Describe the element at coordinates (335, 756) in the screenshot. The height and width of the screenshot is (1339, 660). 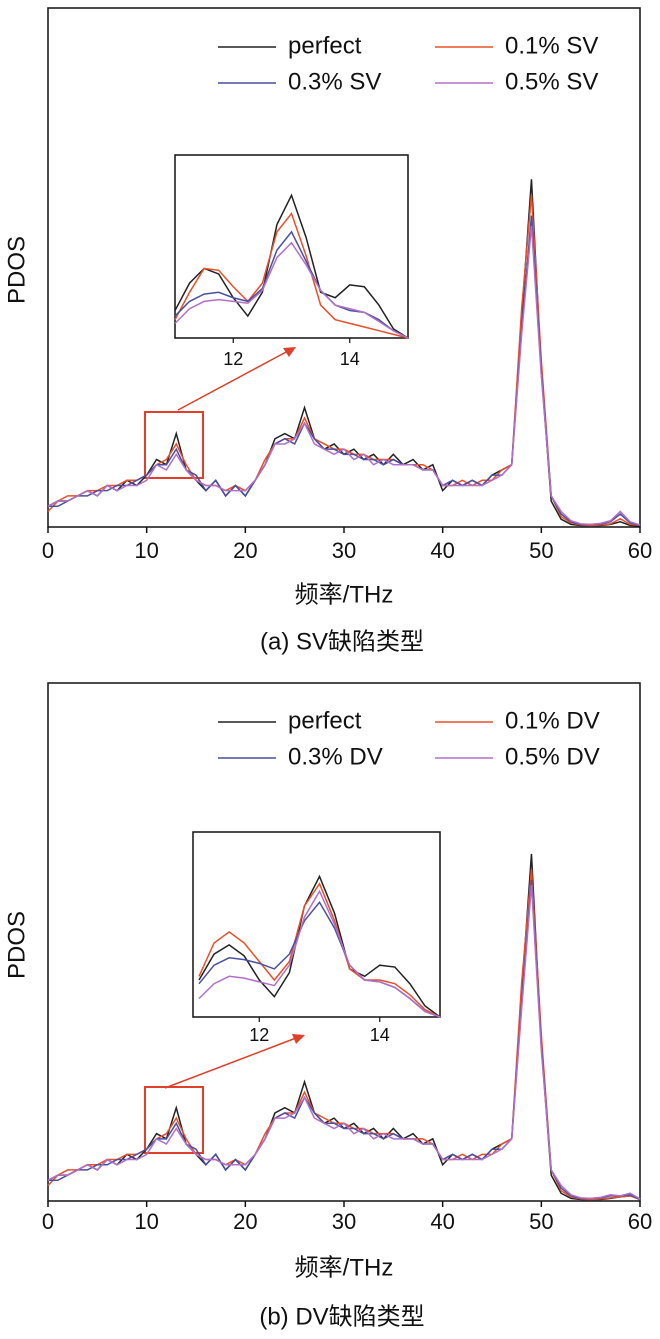
I see `legend-label: 0.3% DV` at that location.